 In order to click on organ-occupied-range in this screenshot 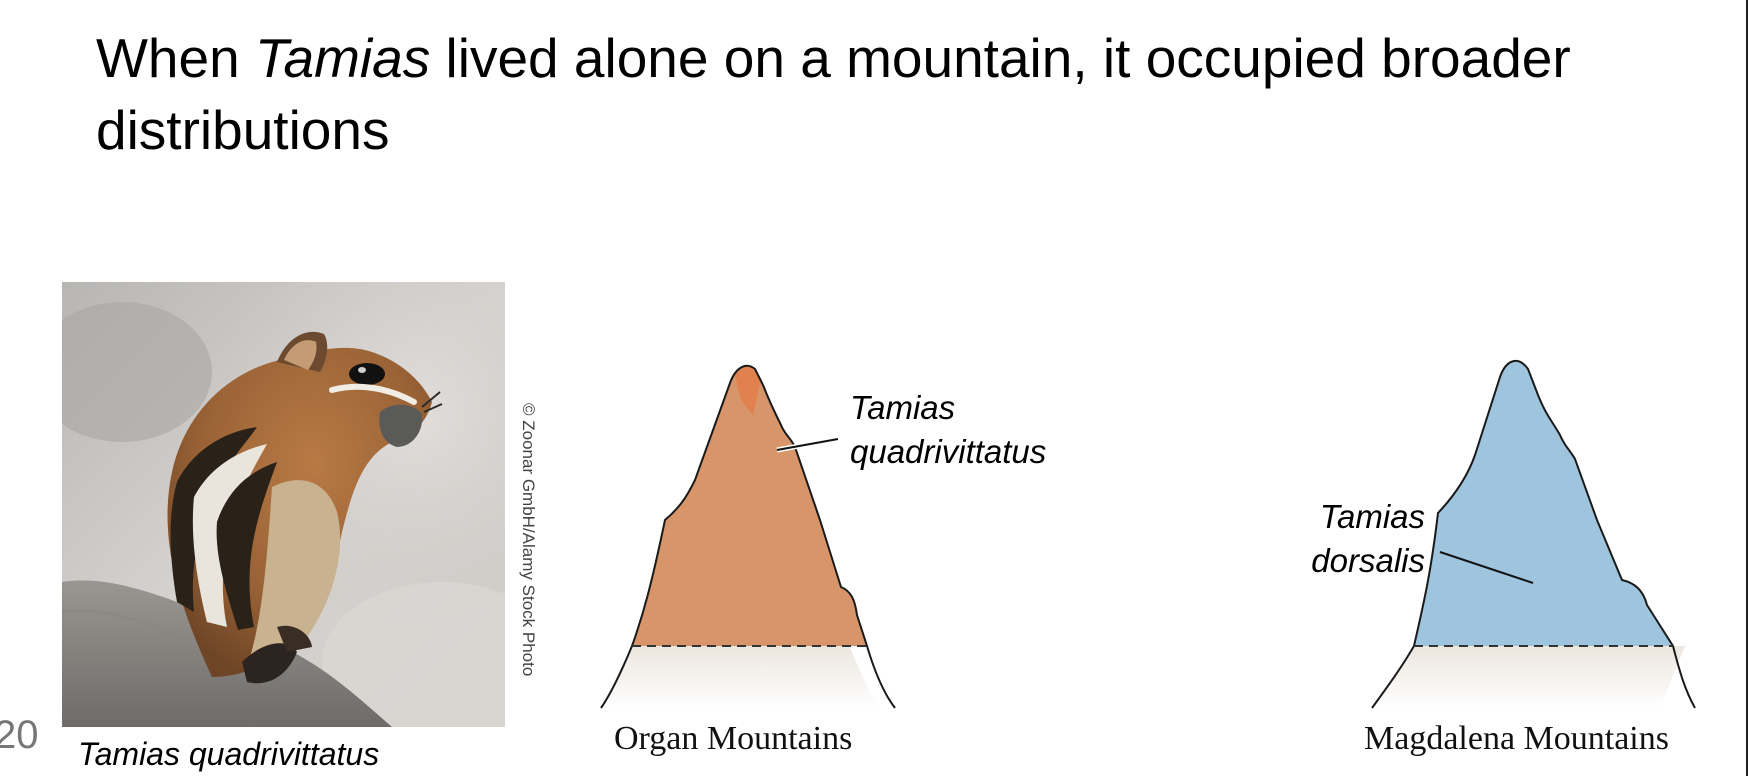, I will do `click(749, 505)`.